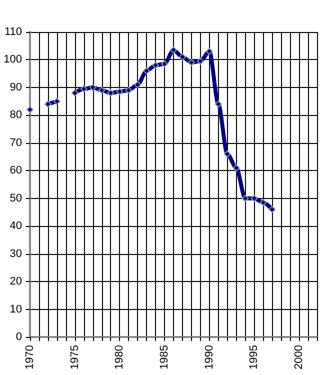 This screenshot has width=335, height=375. Describe the element at coordinates (254, 357) in the screenshot. I see `x-tick-label: 1995` at that location.